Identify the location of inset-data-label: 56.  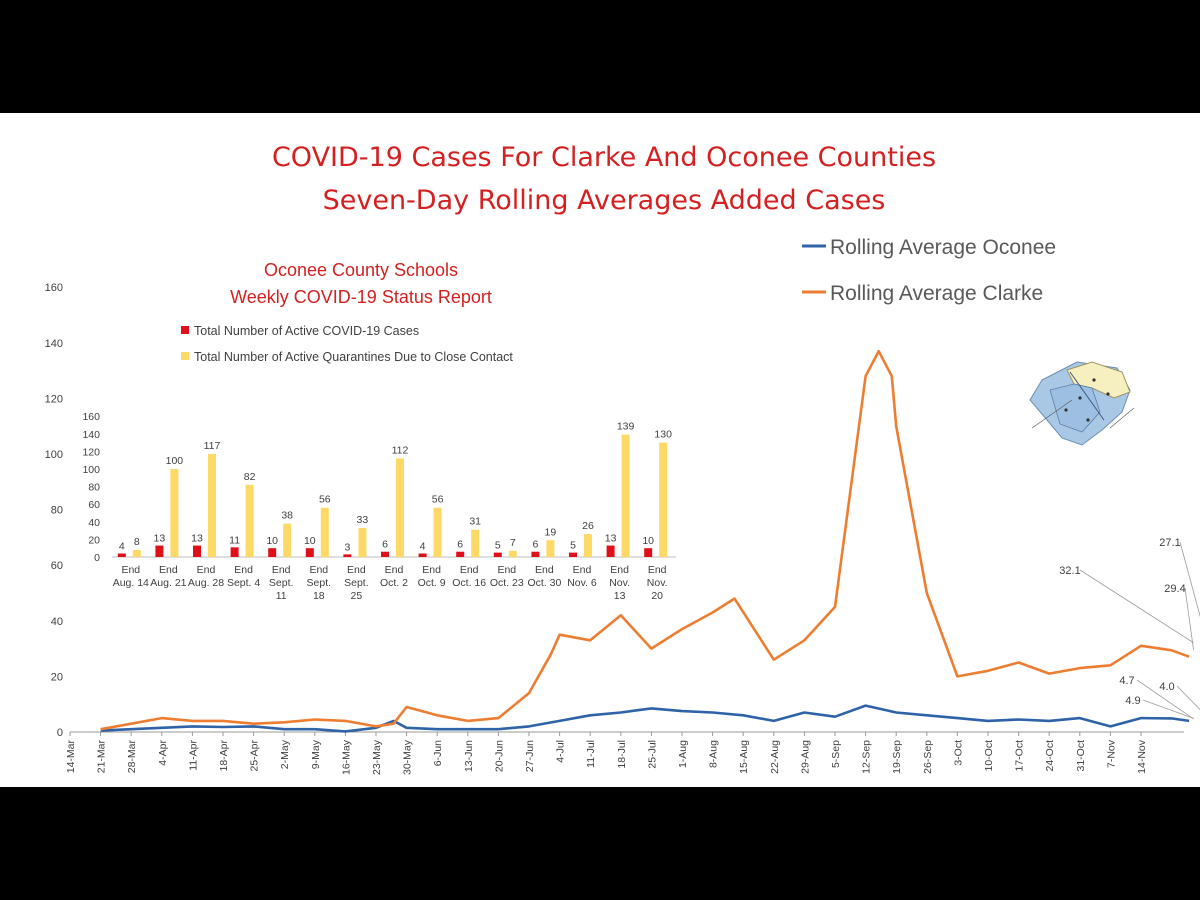
(325, 500).